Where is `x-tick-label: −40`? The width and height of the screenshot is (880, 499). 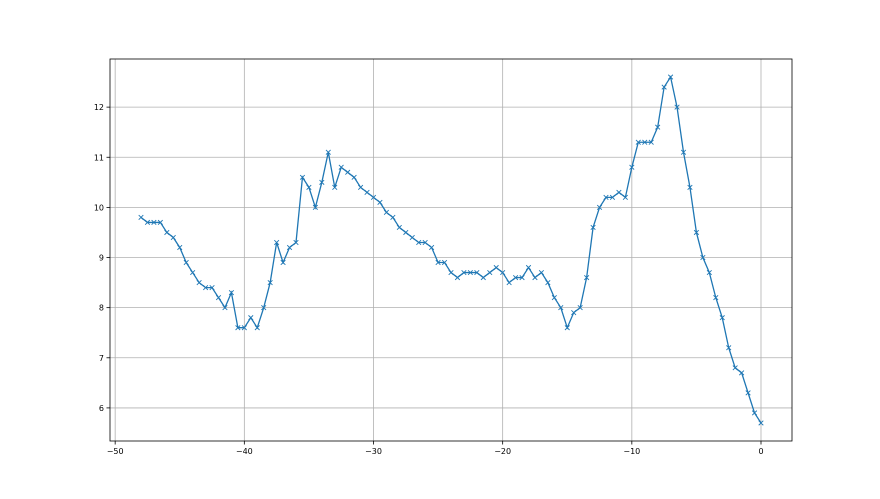
x-tick-label: −40 is located at coordinates (244, 451).